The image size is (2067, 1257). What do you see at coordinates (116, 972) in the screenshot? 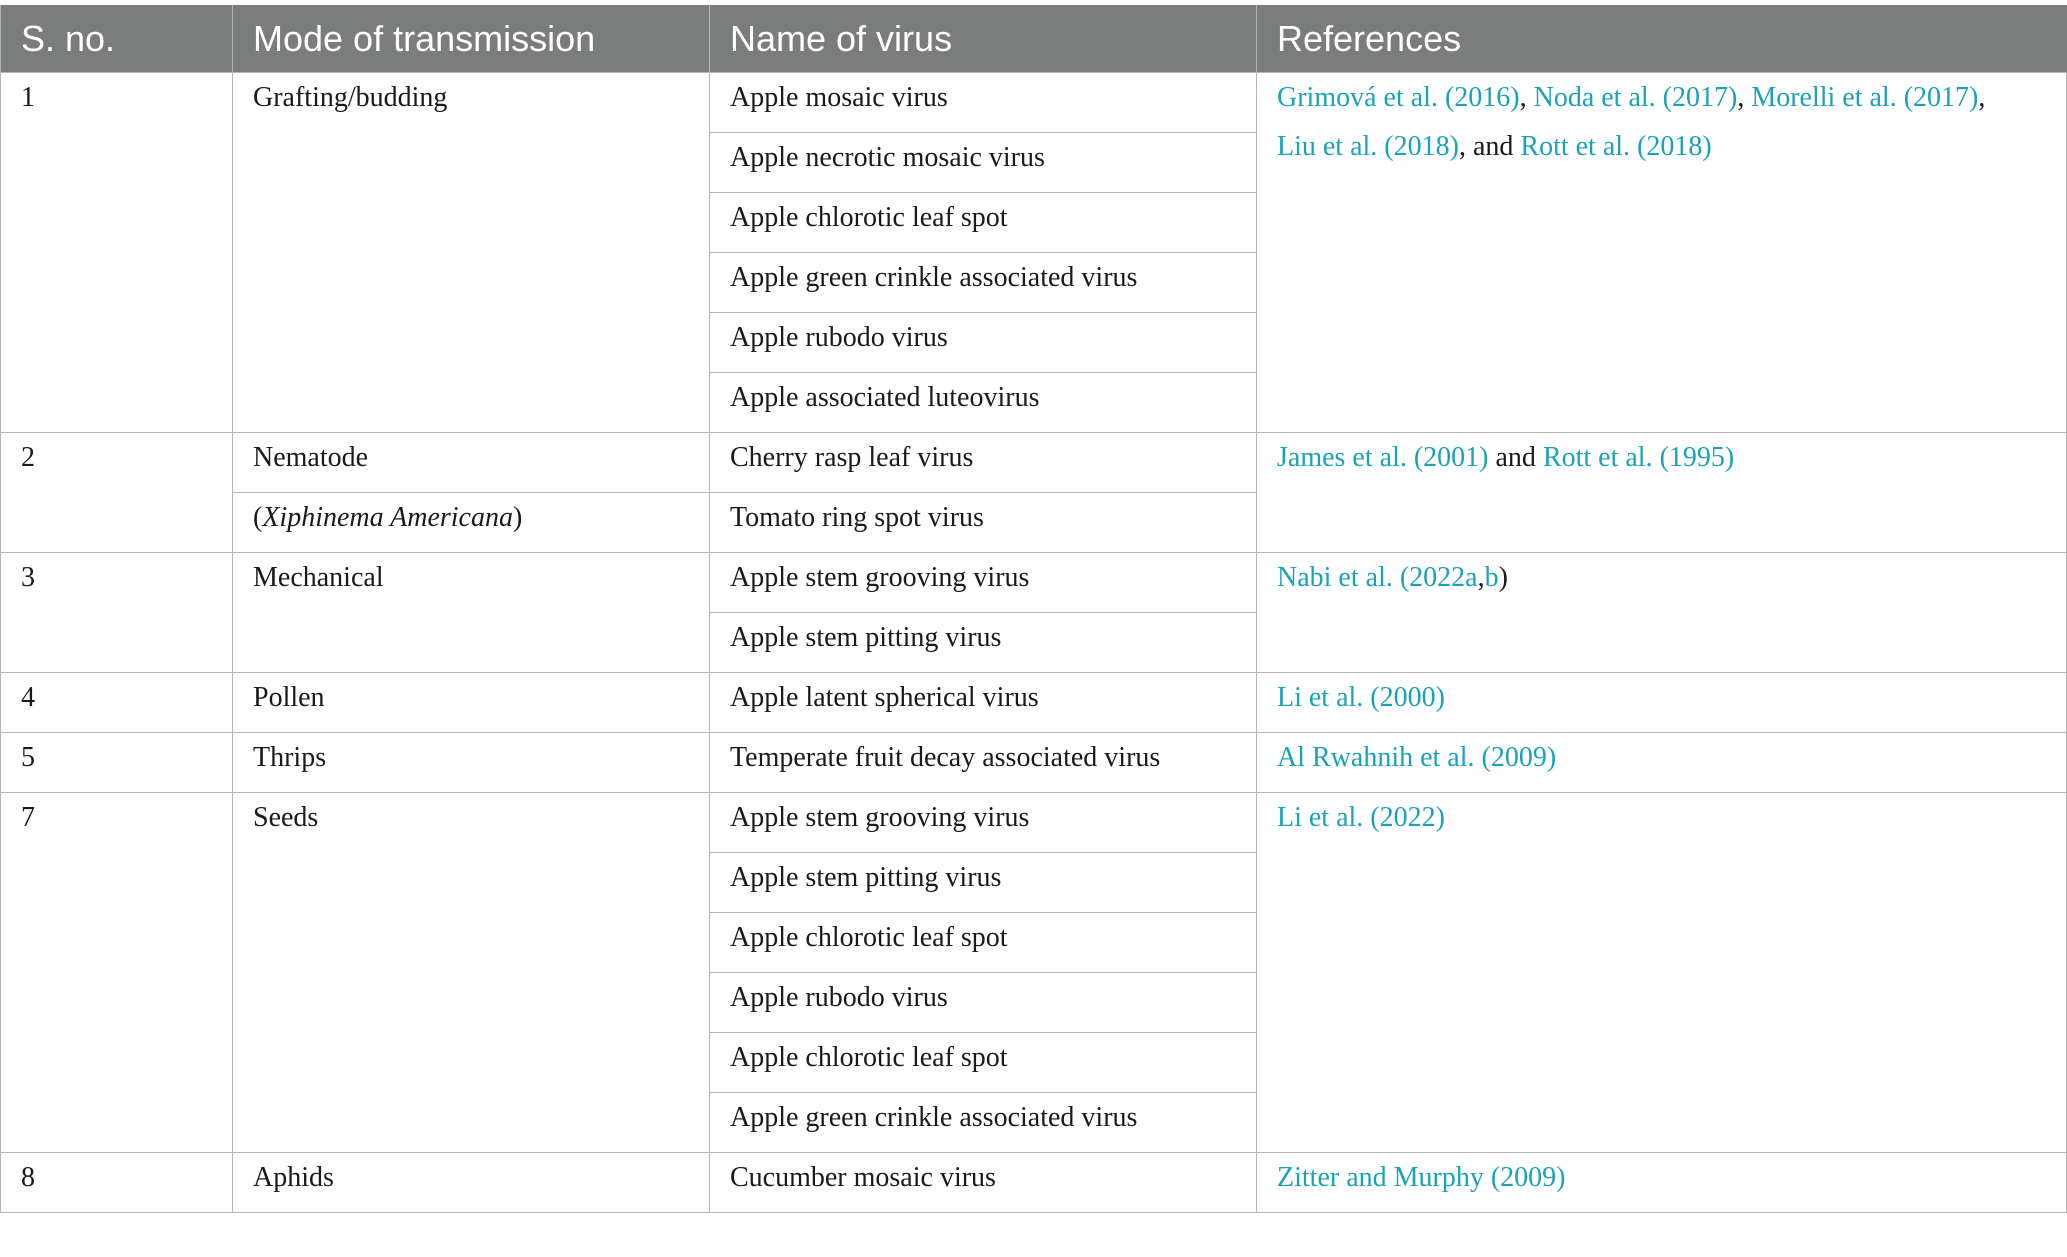
I see `sno-cell: 7` at bounding box center [116, 972].